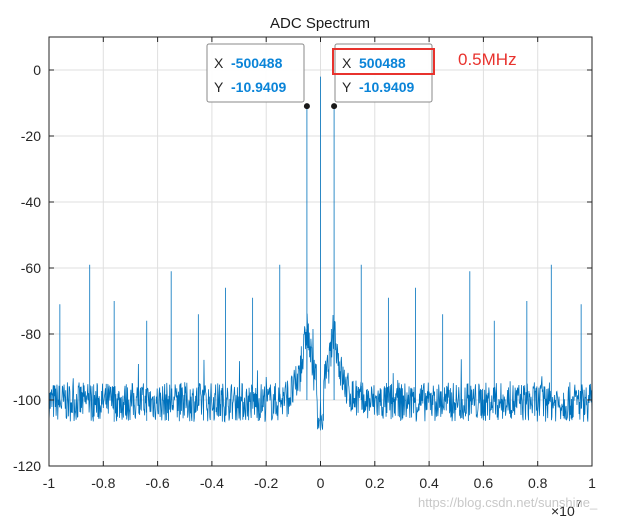  What do you see at coordinates (31, 334) in the screenshot?
I see `y-tick-label: -80` at bounding box center [31, 334].